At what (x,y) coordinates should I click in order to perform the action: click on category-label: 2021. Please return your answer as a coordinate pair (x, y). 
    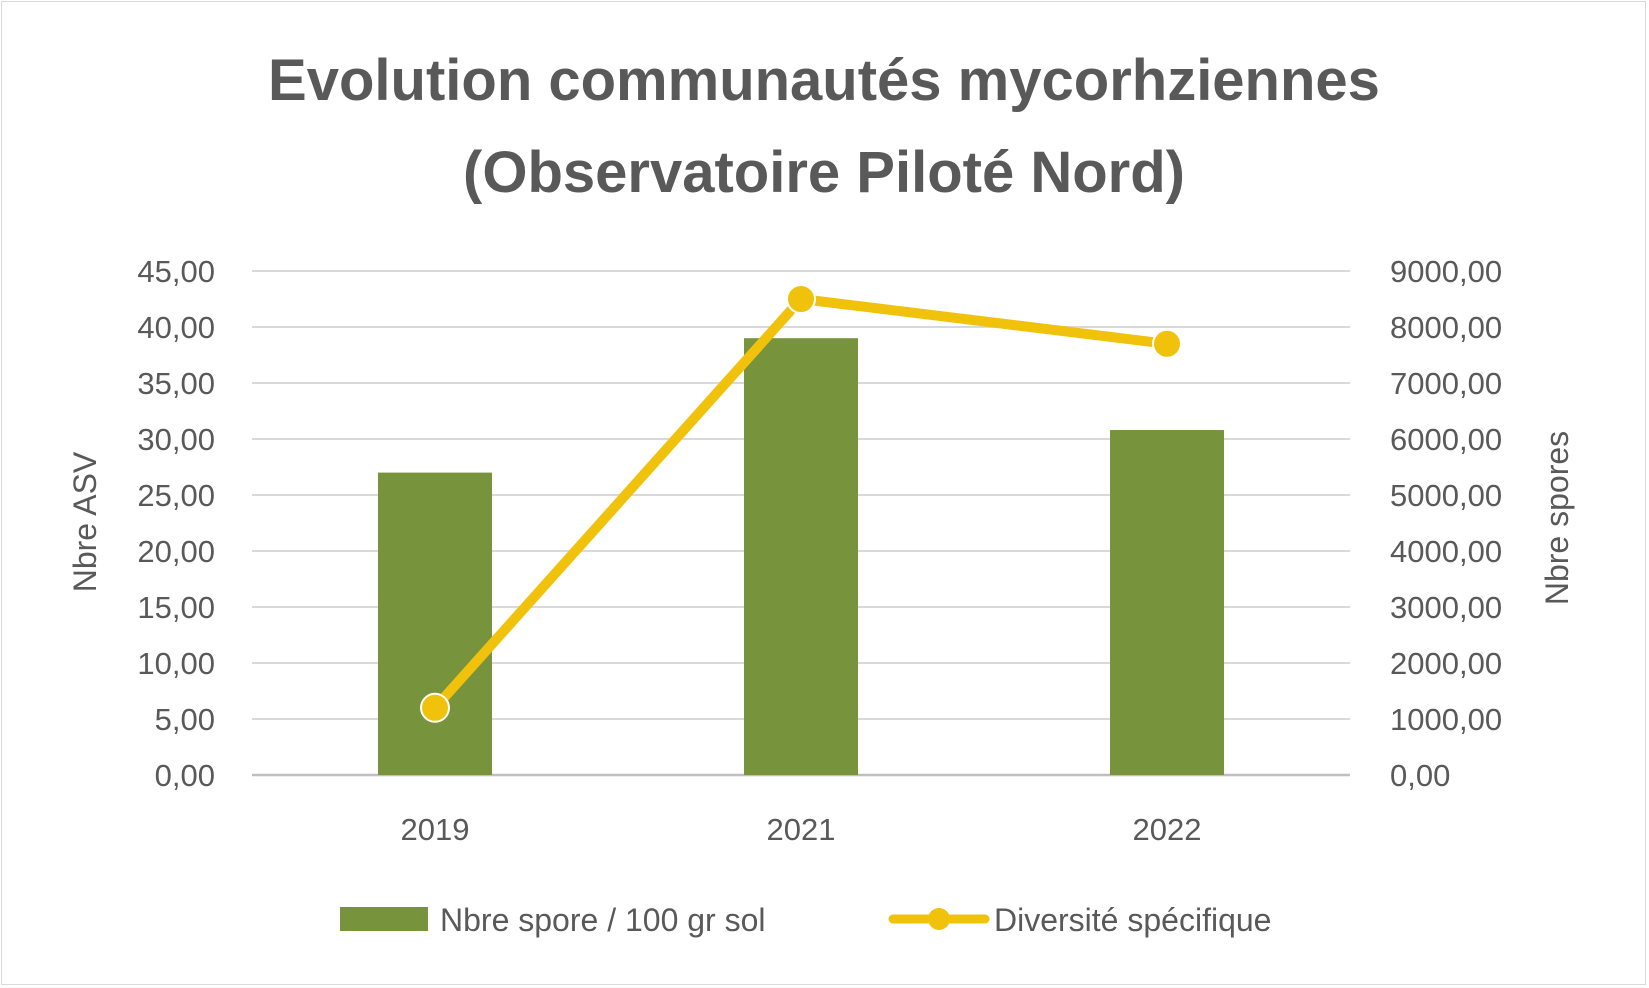
    Looking at the image, I should click on (801, 829).